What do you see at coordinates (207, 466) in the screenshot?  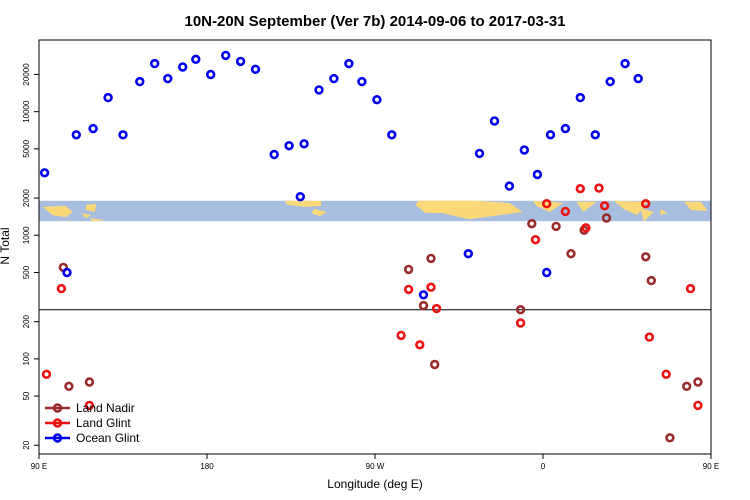 I see `x-tick-label: 180` at bounding box center [207, 466].